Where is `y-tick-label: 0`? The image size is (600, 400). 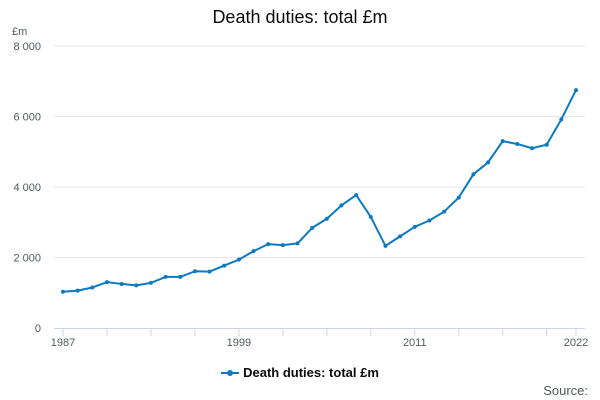 y-tick-label: 0 is located at coordinates (38, 329).